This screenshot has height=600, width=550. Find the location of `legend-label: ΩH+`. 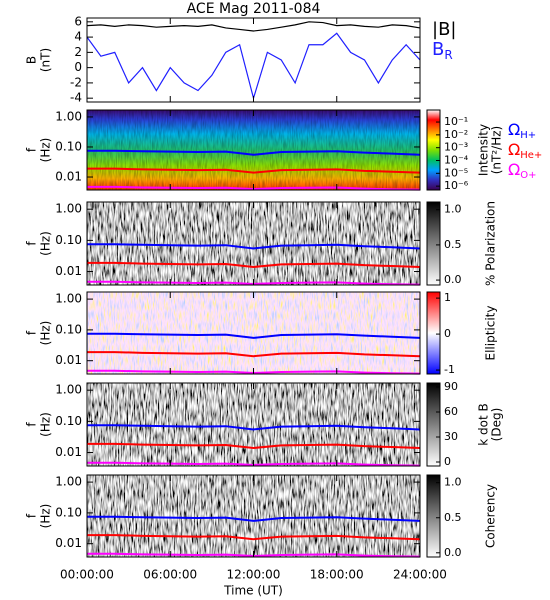

legend-label: ΩH+ is located at coordinates (522, 131).